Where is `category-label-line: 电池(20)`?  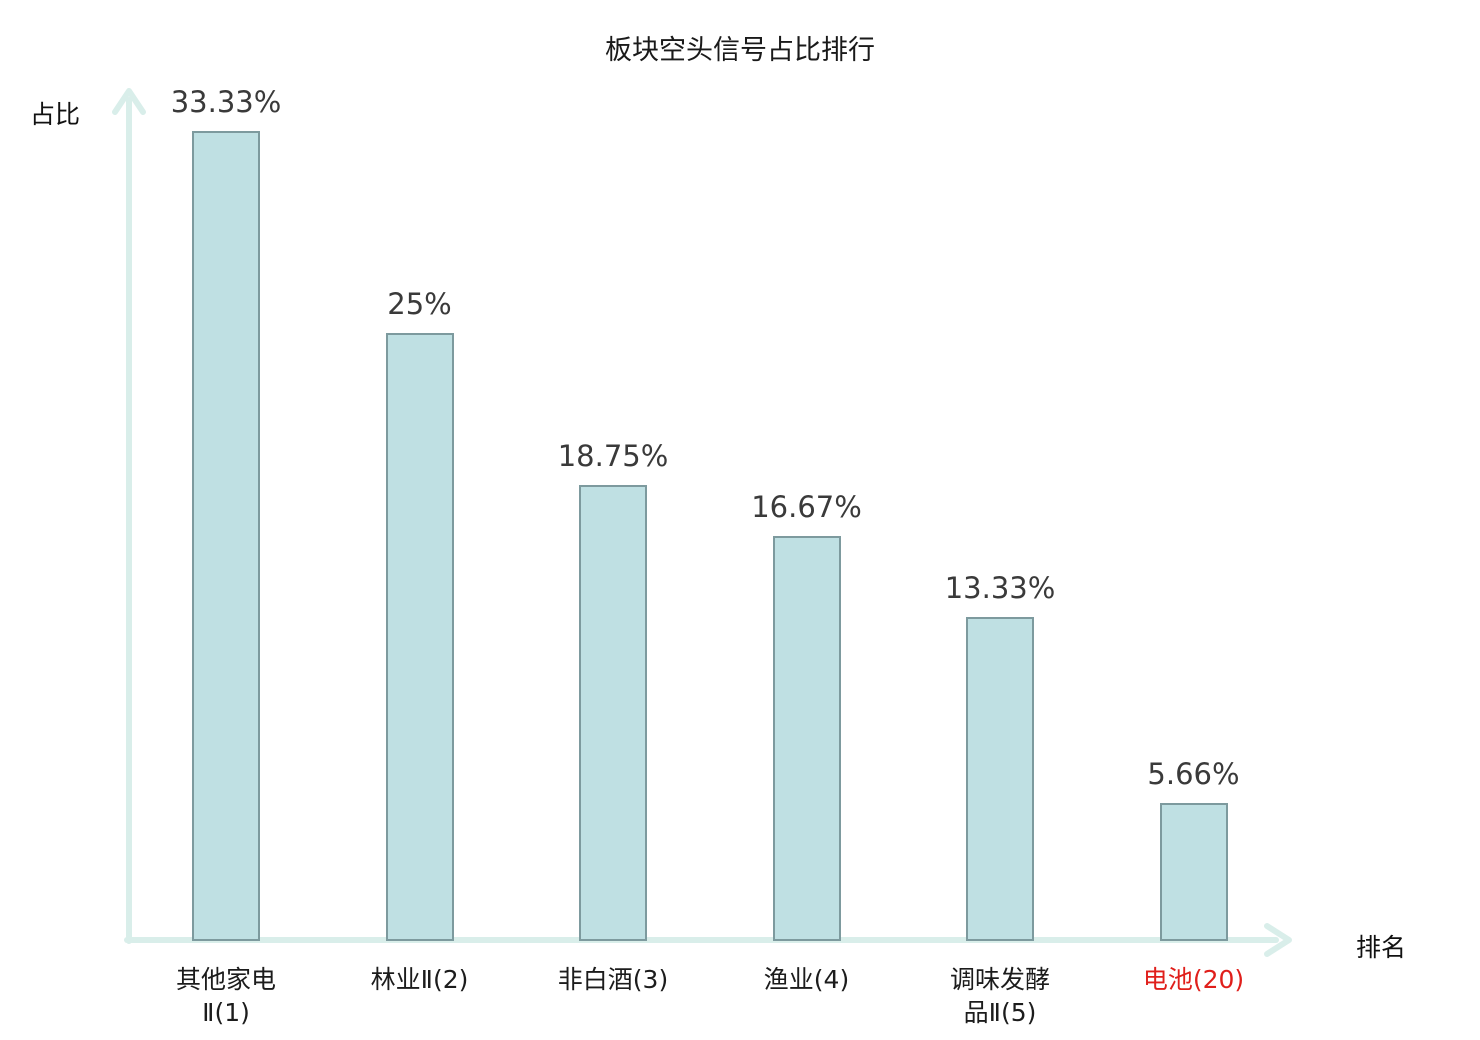 category-label-line: 电池(20) is located at coordinates (1193, 979).